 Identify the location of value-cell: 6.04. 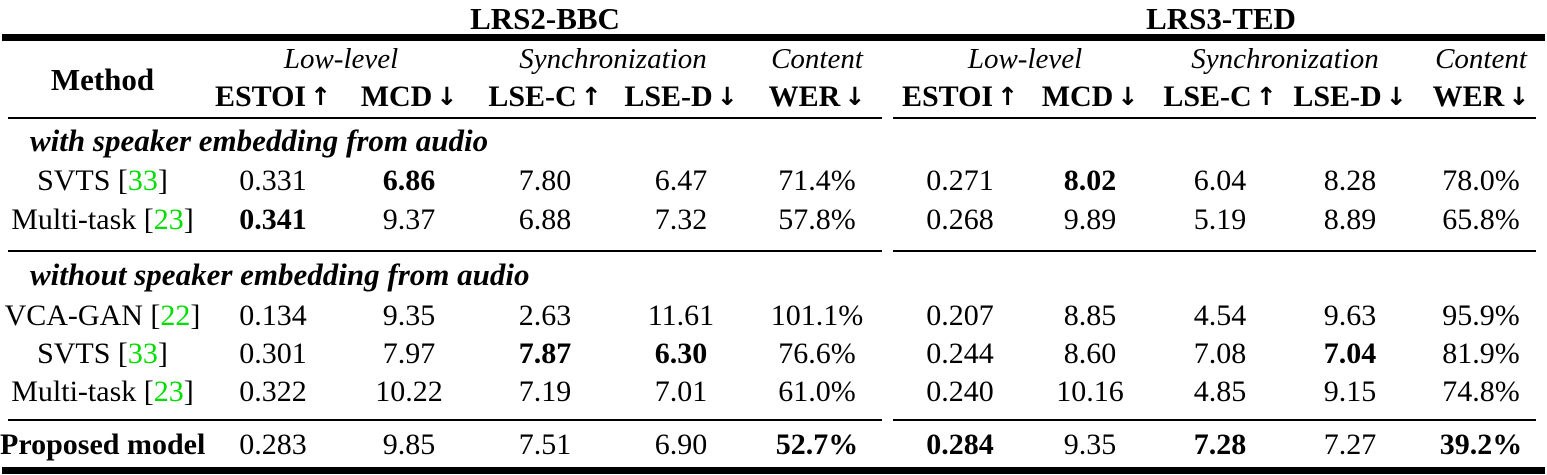
(1220, 180).